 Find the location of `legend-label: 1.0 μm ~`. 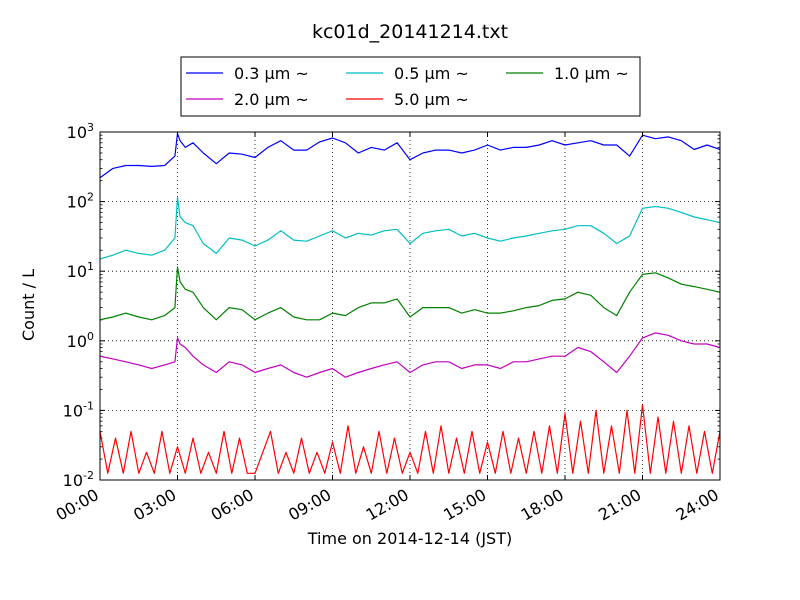

legend-label: 1.0 μm ~ is located at coordinates (591, 73).